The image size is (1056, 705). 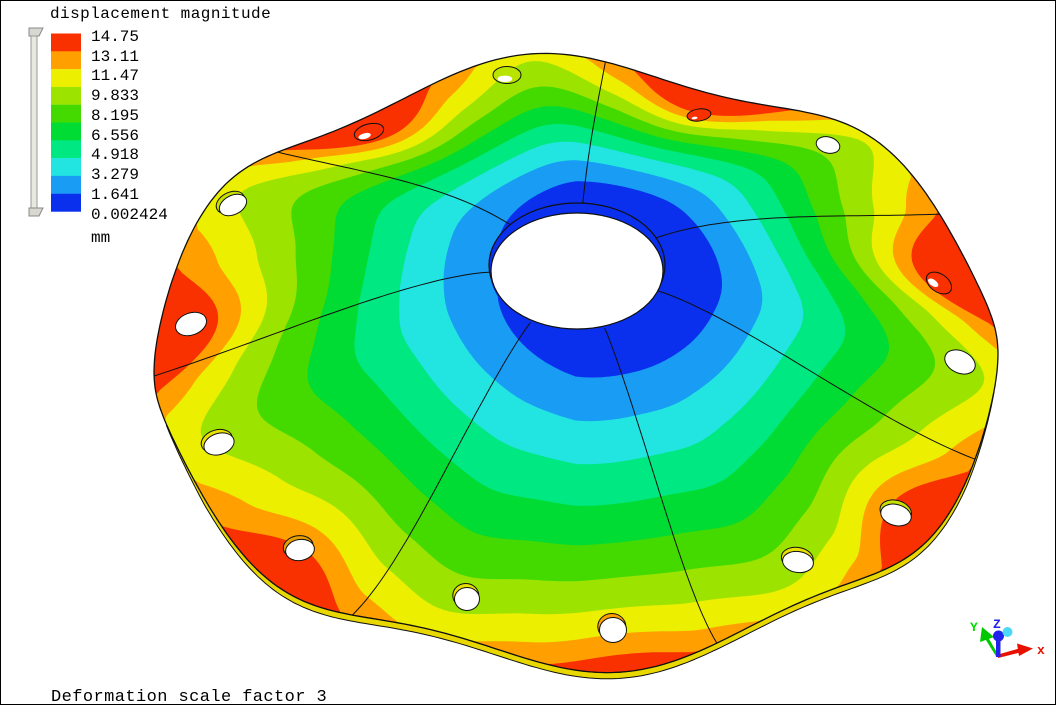 What do you see at coordinates (997, 624) in the screenshot?
I see `svg-text: Z` at bounding box center [997, 624].